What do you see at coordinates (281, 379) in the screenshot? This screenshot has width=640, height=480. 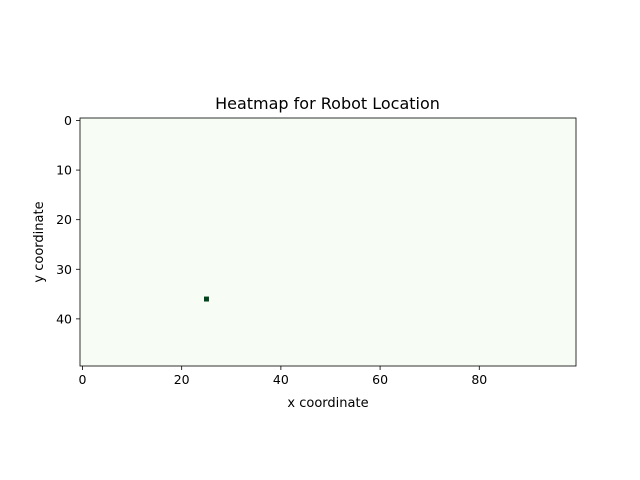 I see `x-tick-label: 40` at bounding box center [281, 379].